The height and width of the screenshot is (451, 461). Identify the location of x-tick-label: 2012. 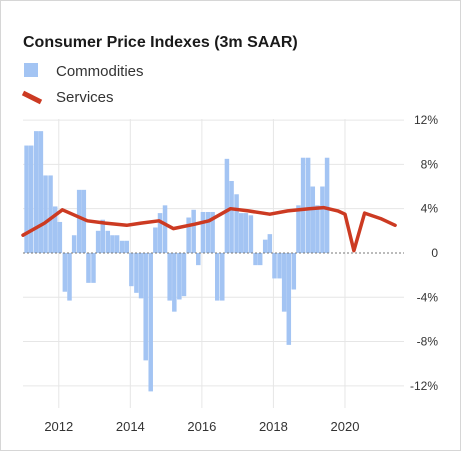
(58, 426).